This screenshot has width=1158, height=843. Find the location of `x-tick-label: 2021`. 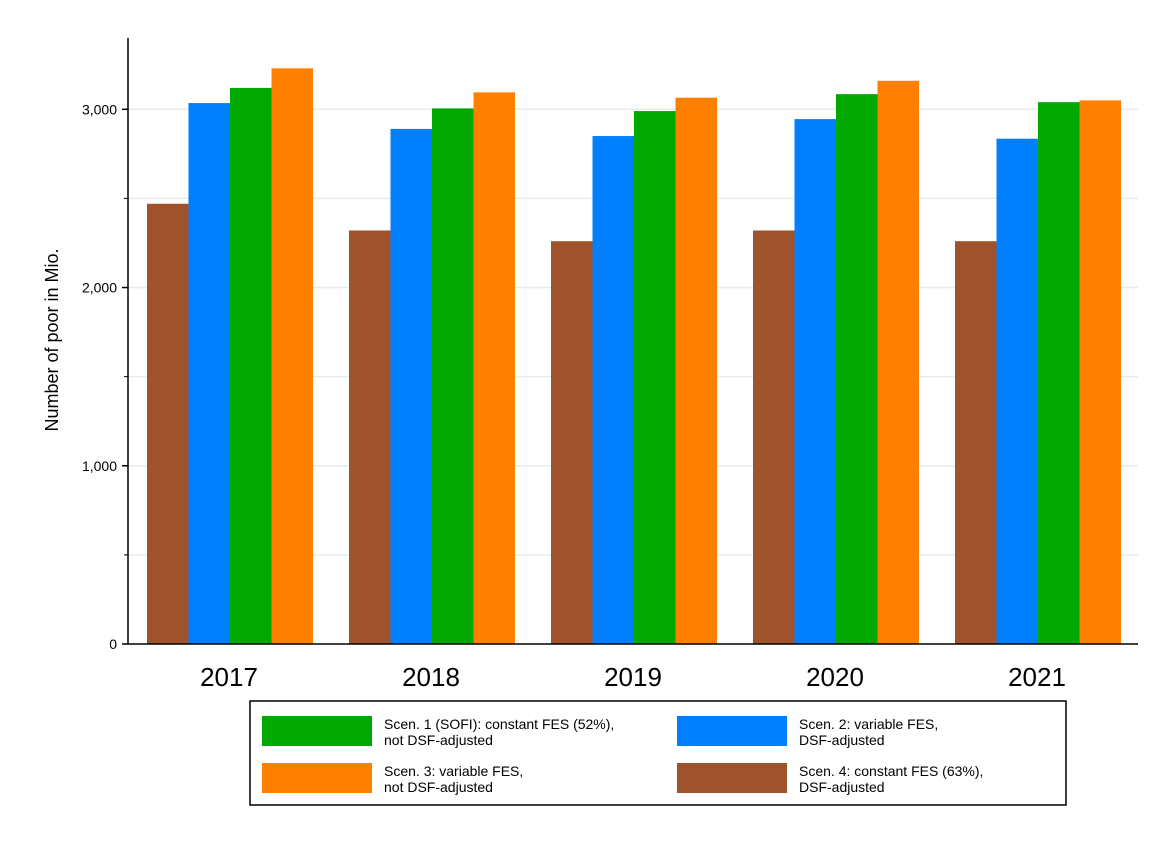

x-tick-label: 2021 is located at coordinates (1037, 677).